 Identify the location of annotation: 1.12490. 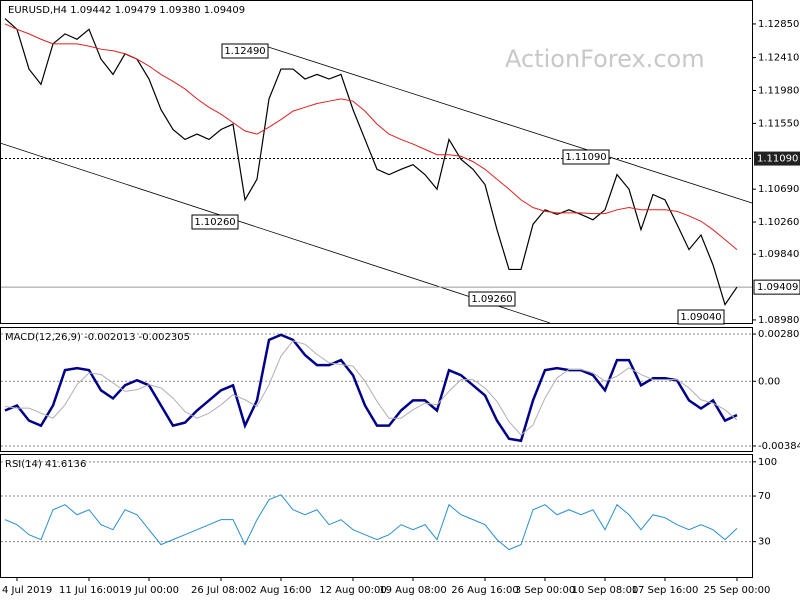
(244, 51).